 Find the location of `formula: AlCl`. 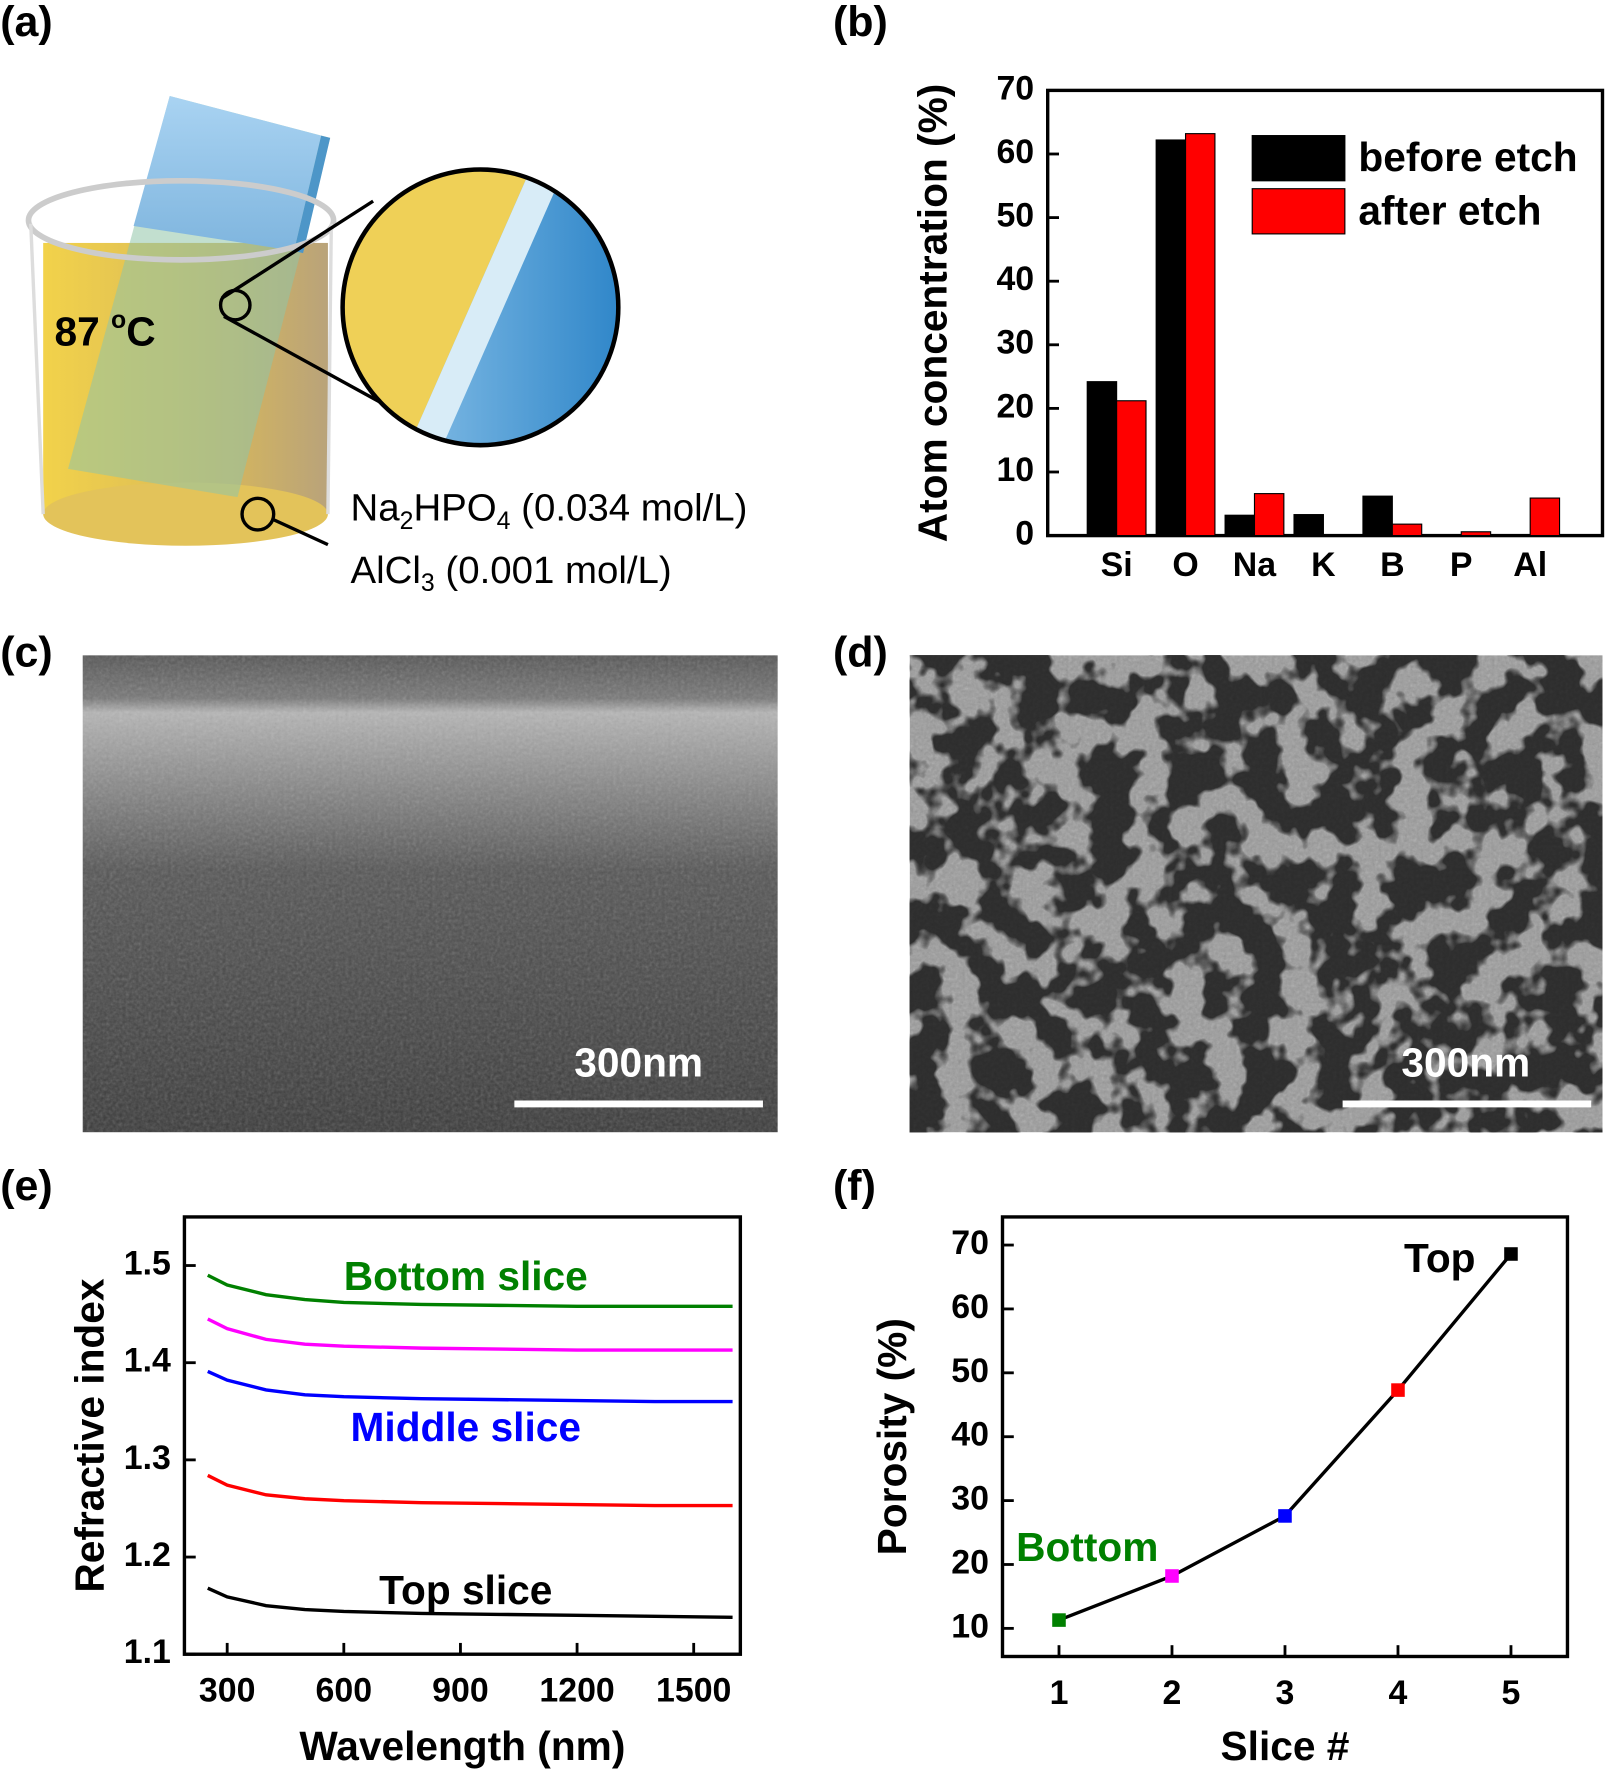

formula: AlCl is located at coordinates (386, 570).